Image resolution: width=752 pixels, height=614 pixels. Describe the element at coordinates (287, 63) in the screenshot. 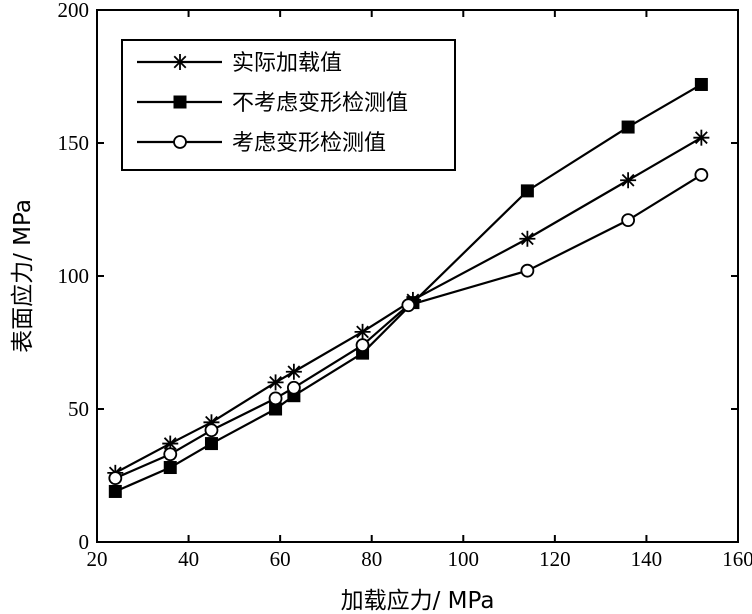

I see `legend-label: 实际加载值` at that location.